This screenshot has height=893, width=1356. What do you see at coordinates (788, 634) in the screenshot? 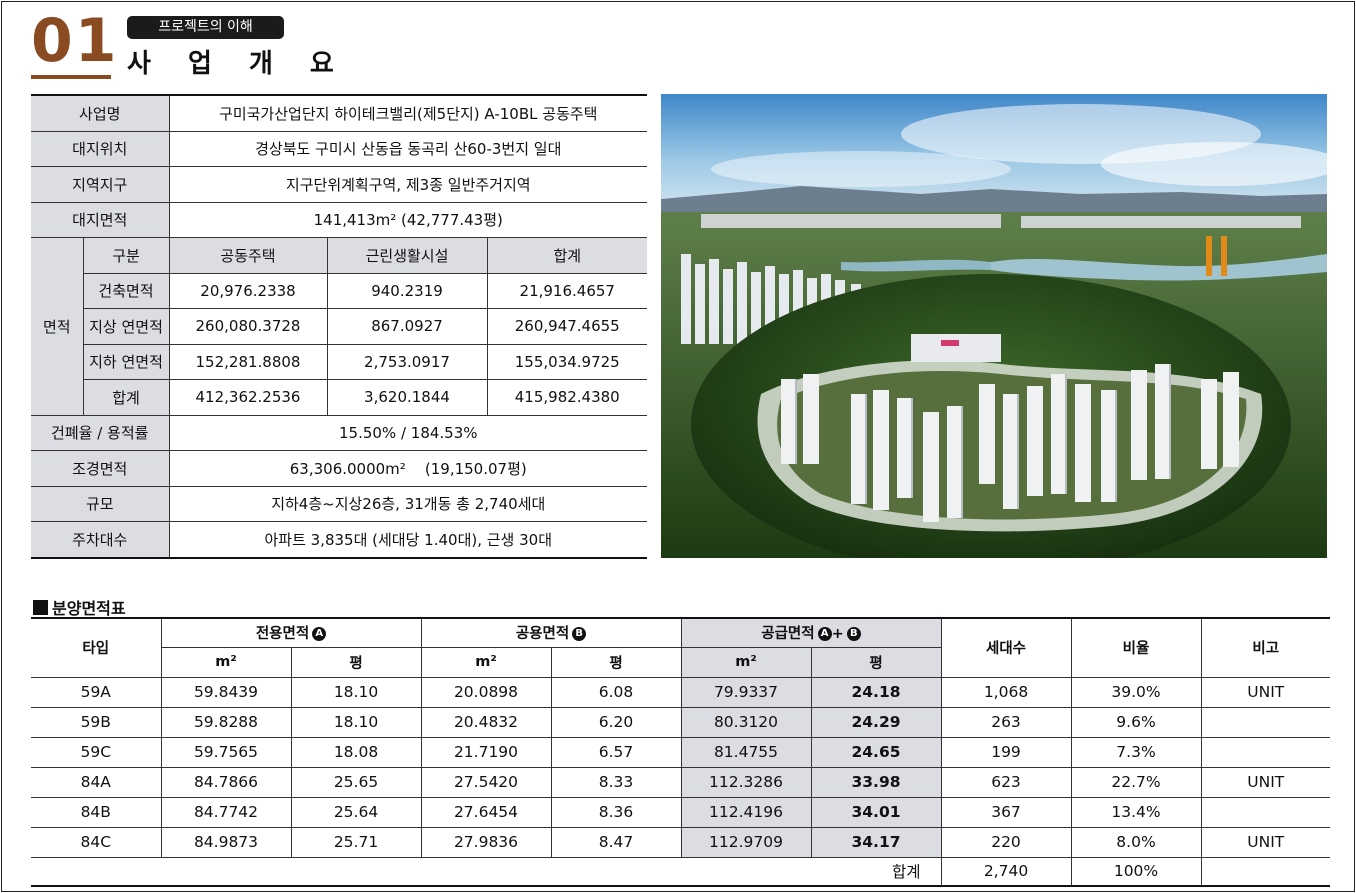
I see `col-supply-label: 공급면적` at bounding box center [788, 634].